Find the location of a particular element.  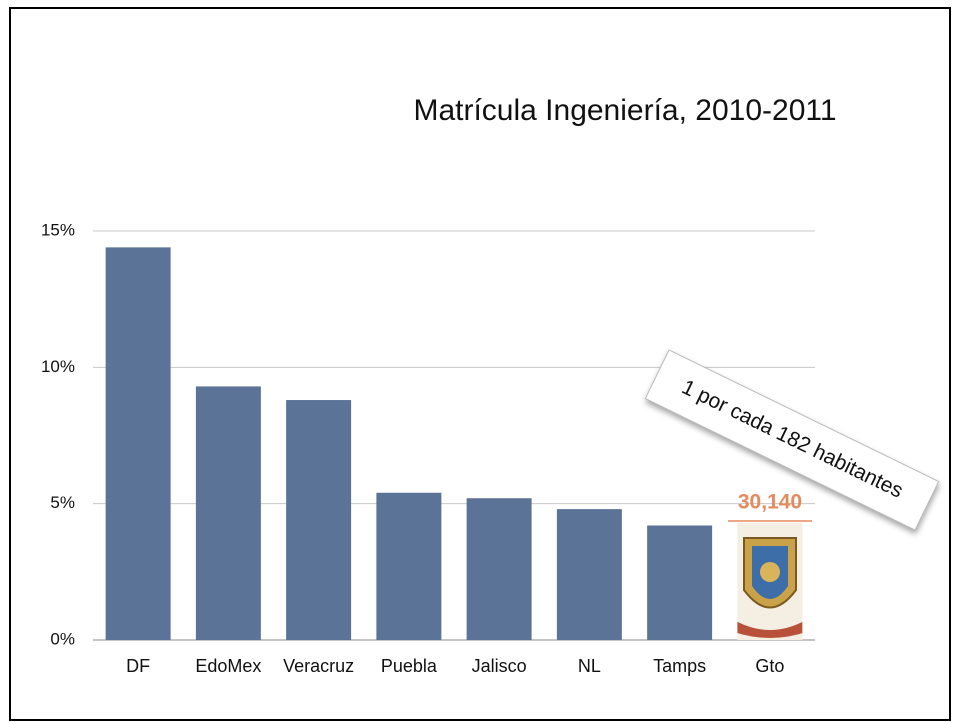

x-tick-label: EdoMex is located at coordinates (228, 666).